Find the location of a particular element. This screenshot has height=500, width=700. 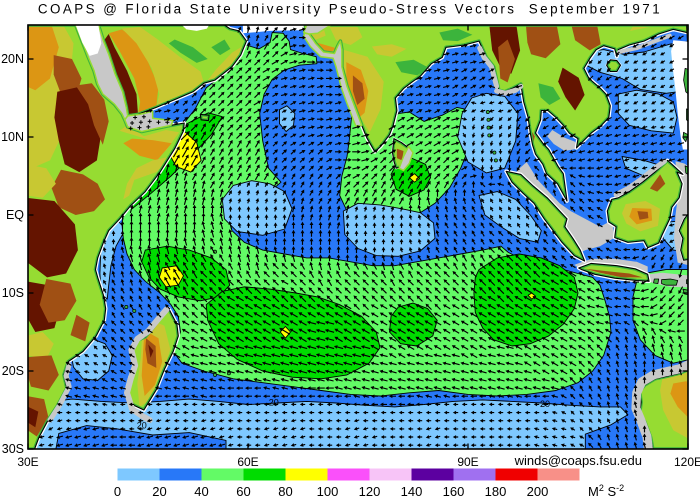

svg-text: 120 is located at coordinates (370, 491).